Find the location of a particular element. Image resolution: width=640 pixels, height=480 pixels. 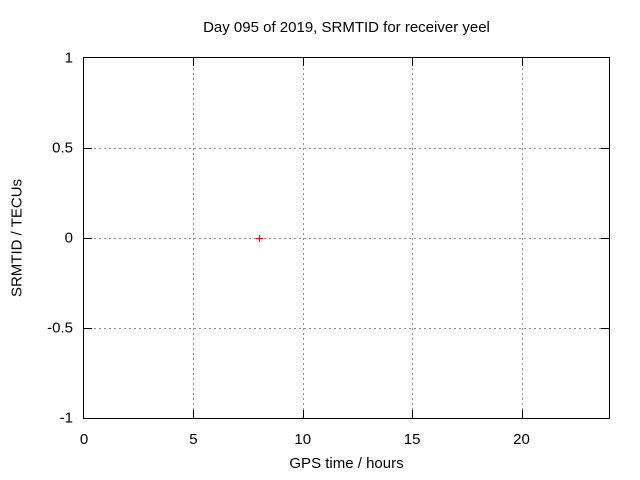

x-tick-label: 10 is located at coordinates (303, 439).